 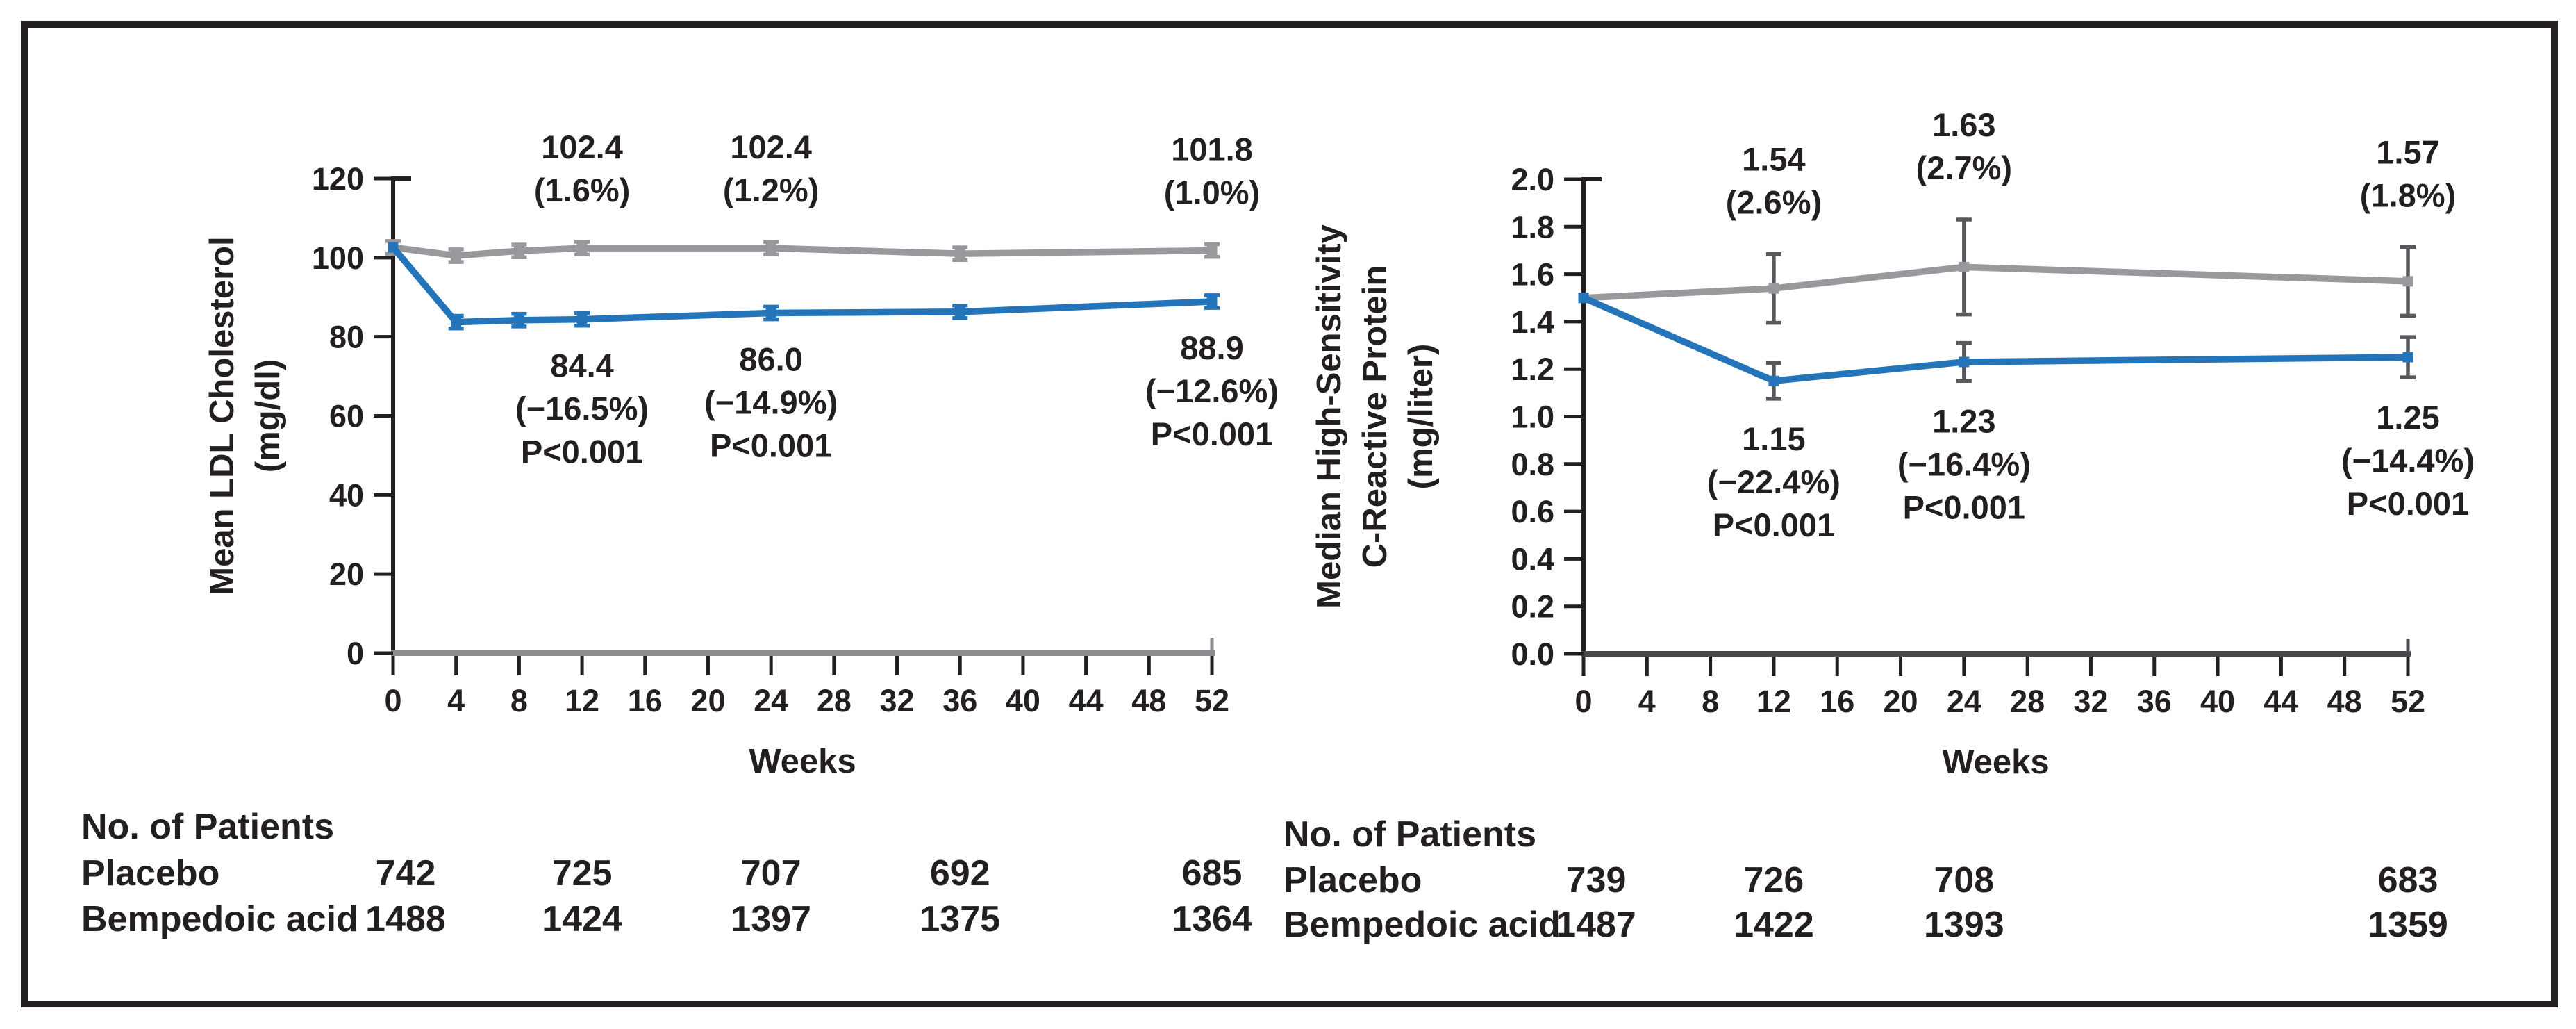 What do you see at coordinates (2408, 880) in the screenshot?
I see `patients-count-value: 683` at bounding box center [2408, 880].